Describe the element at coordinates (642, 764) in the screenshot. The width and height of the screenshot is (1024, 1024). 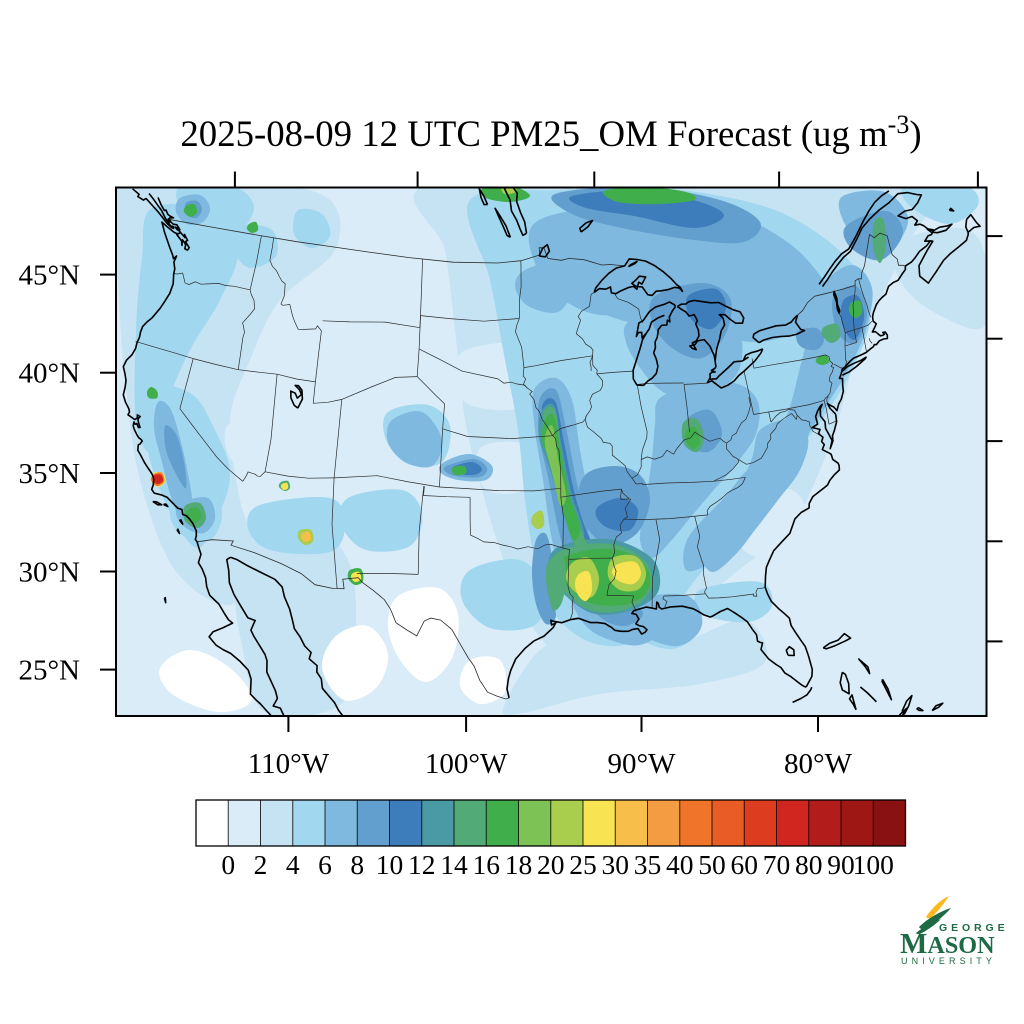
I see `svg-text: 90°W` at that location.